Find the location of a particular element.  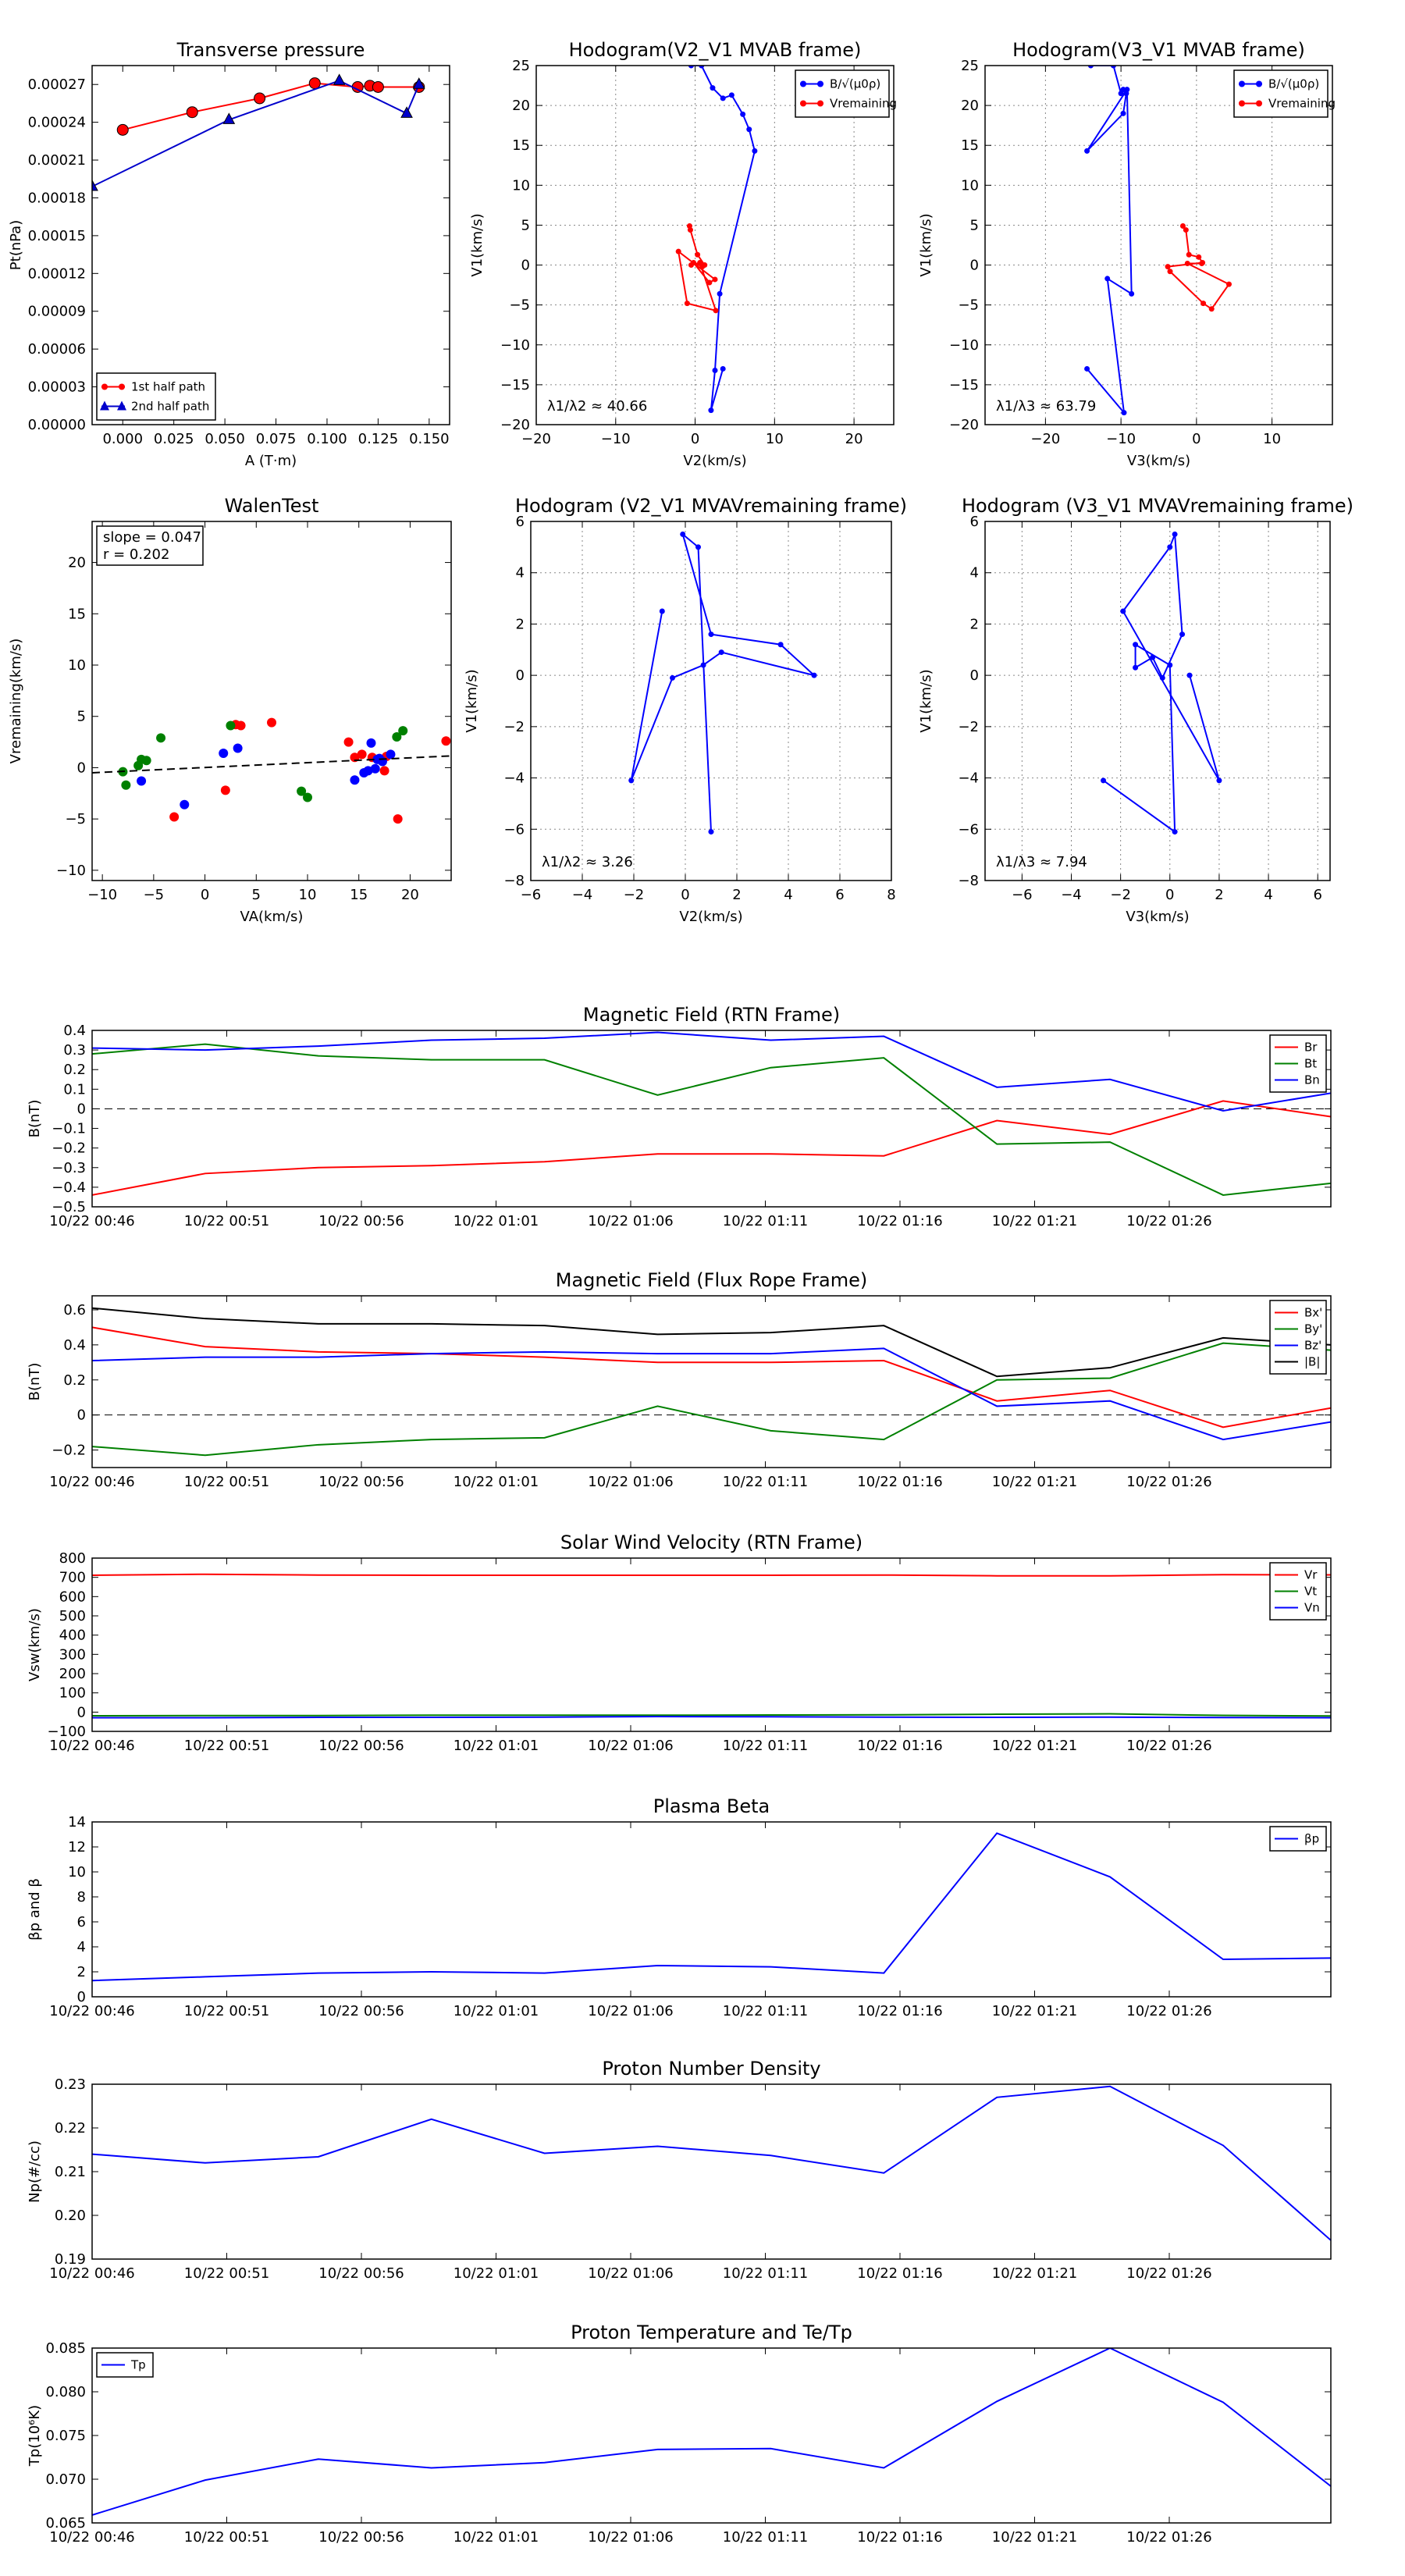

x-tick-label: 10/22 01:06 is located at coordinates (630, 2273).